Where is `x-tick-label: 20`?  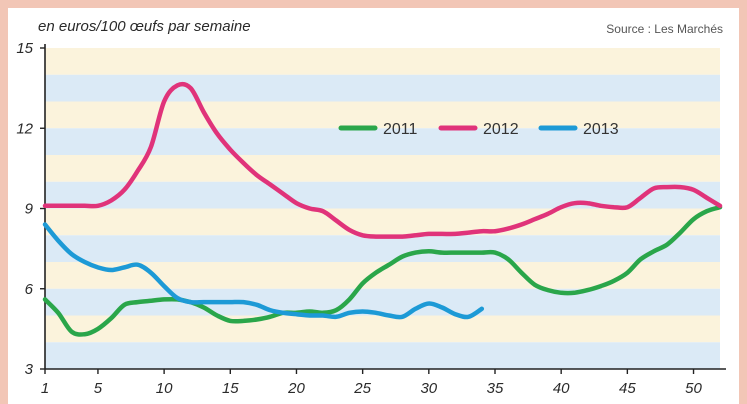
x-tick-label: 20 is located at coordinates (296, 388).